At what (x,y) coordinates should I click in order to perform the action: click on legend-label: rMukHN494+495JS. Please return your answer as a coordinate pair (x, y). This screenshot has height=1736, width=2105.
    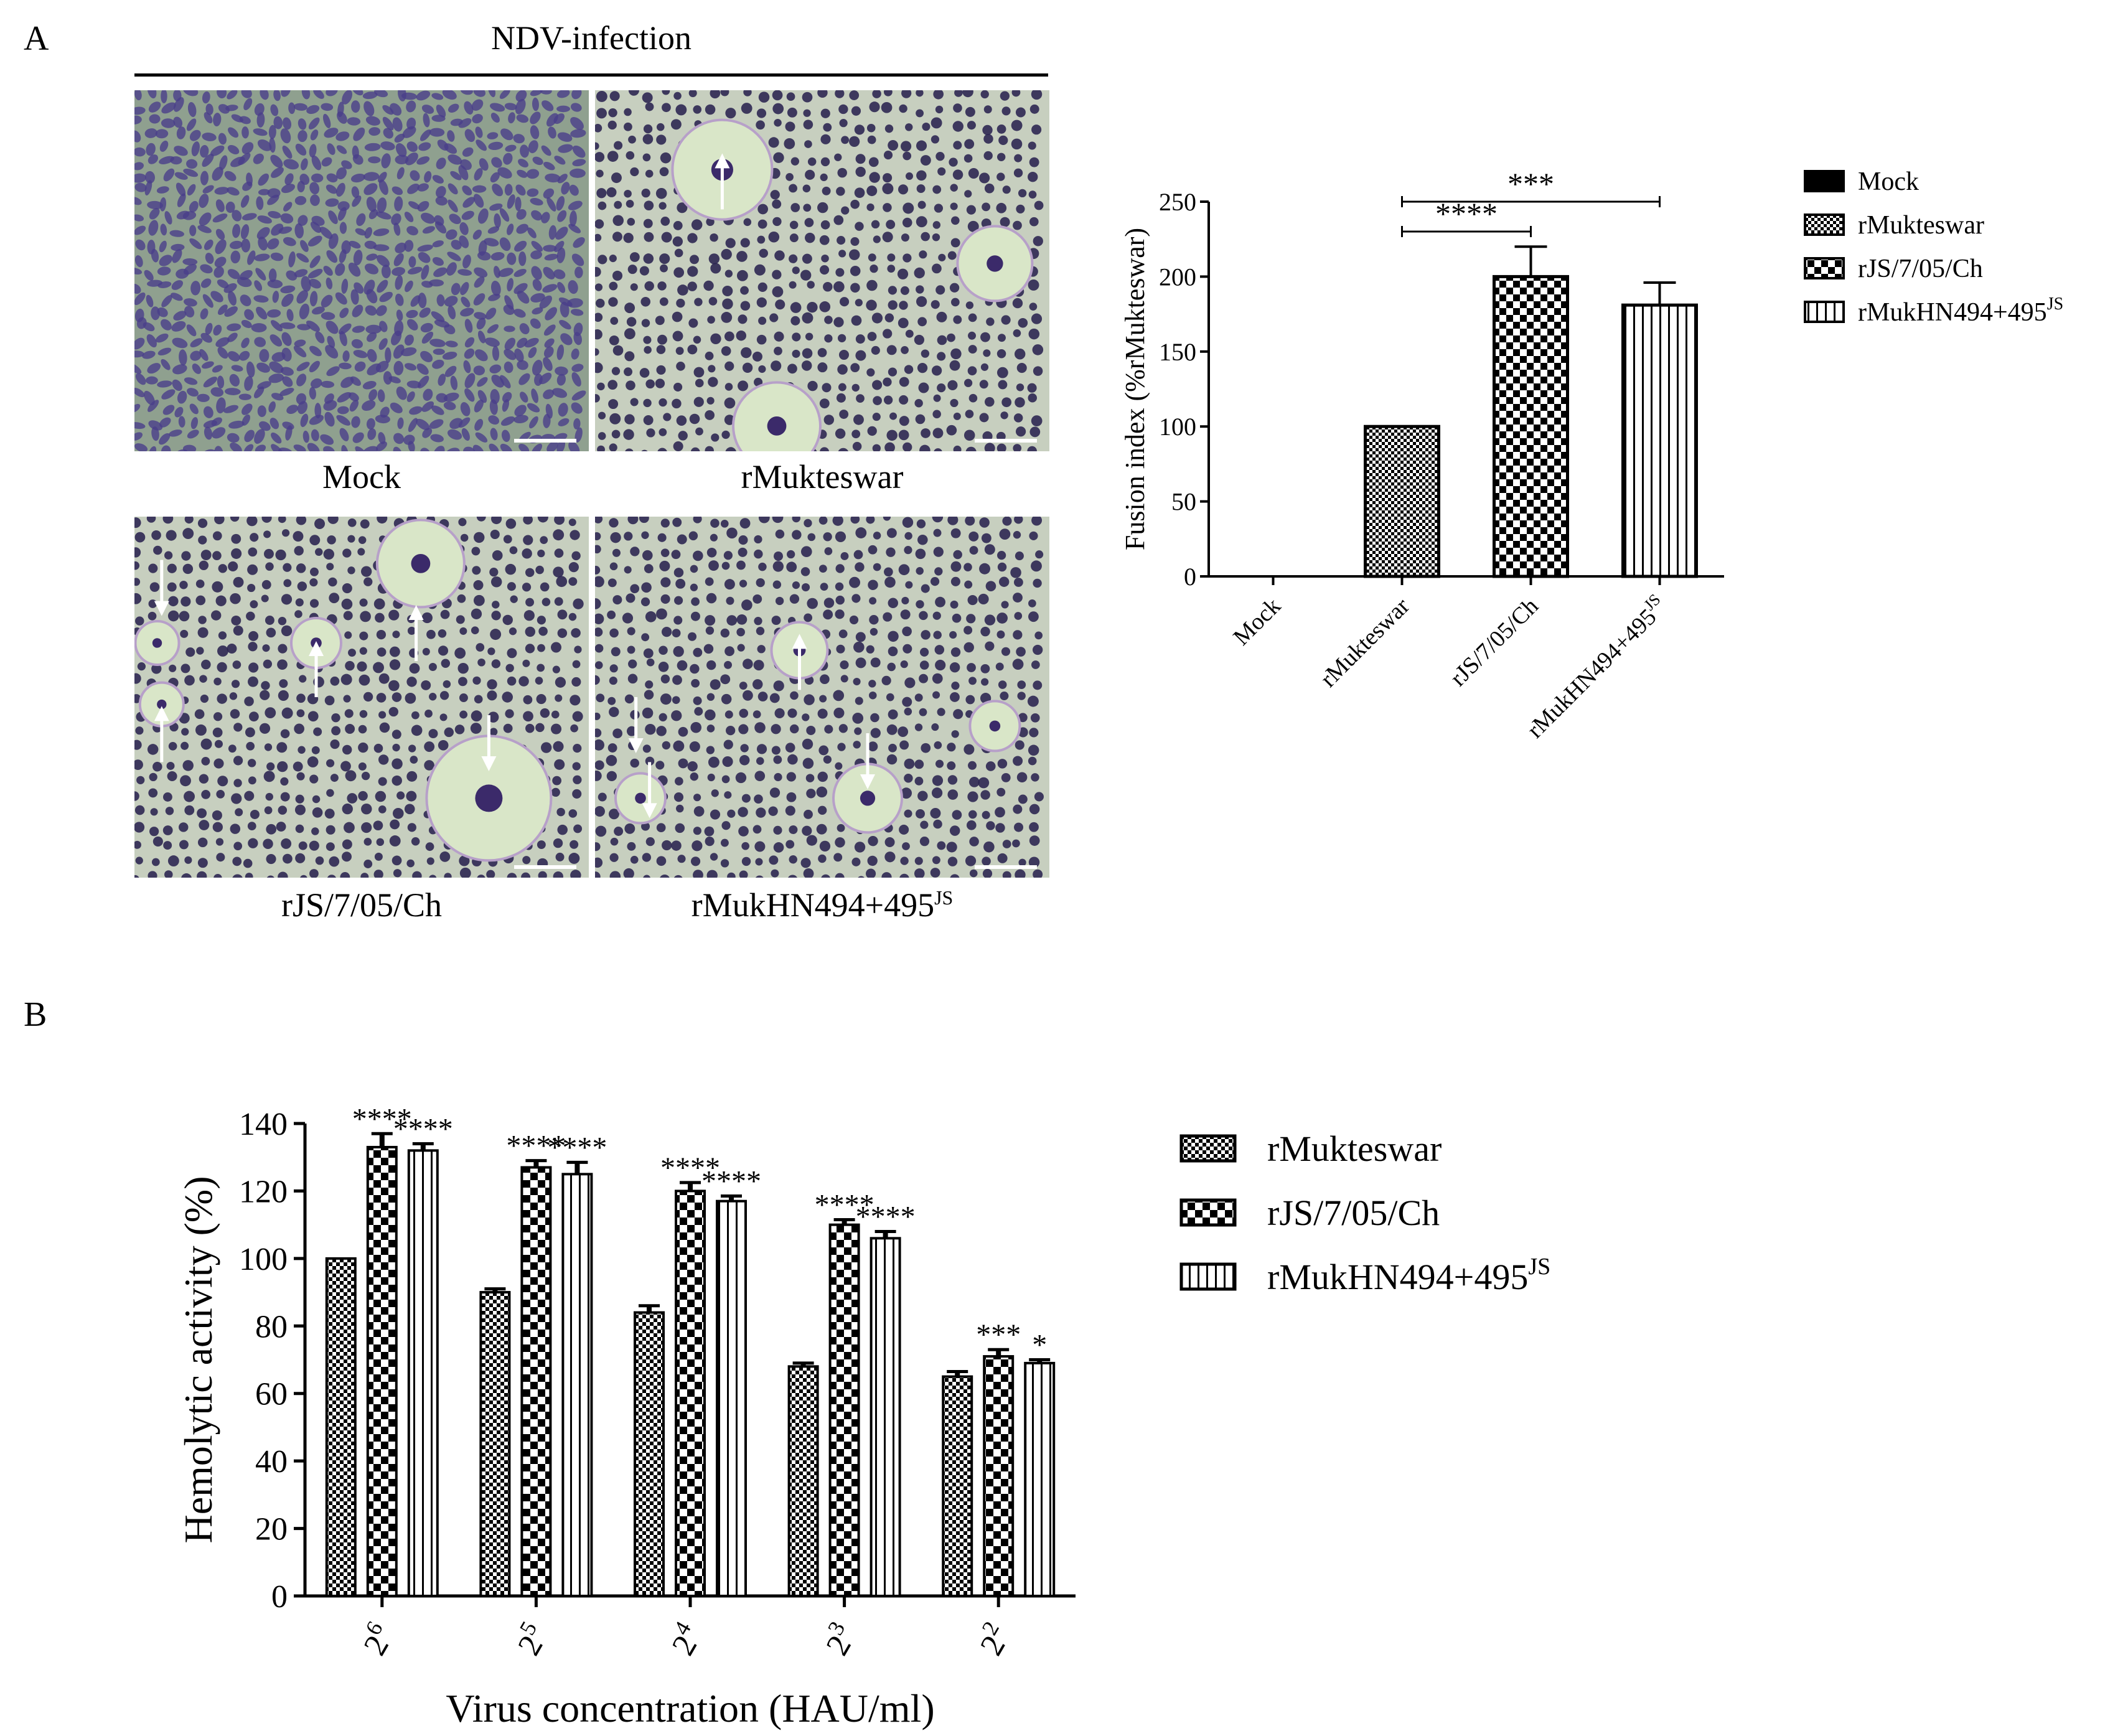
    Looking at the image, I should click on (1960, 310).